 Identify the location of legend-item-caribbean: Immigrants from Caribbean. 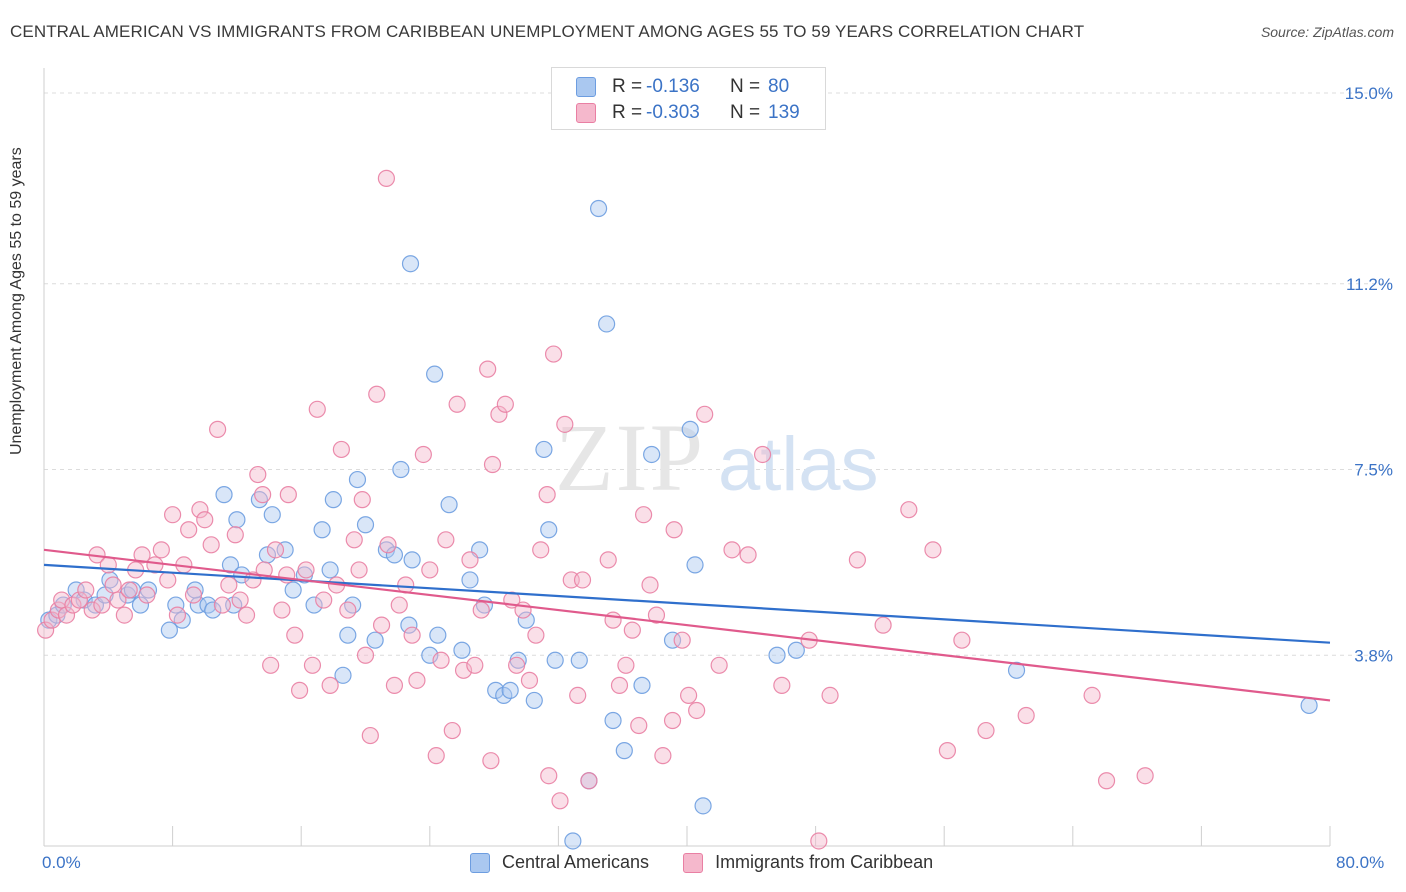
(808, 862).